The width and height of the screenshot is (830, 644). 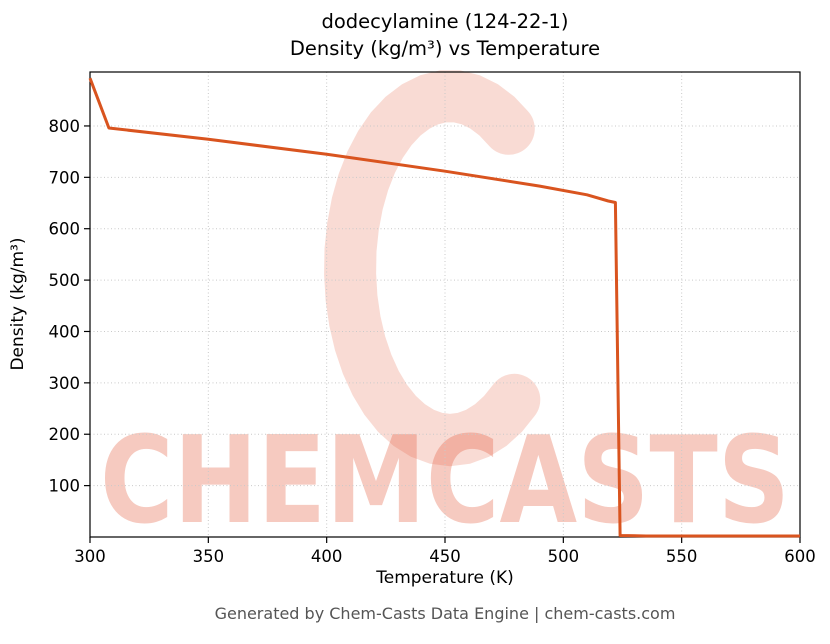 What do you see at coordinates (90, 556) in the screenshot?
I see `x-tick-label: 300` at bounding box center [90, 556].